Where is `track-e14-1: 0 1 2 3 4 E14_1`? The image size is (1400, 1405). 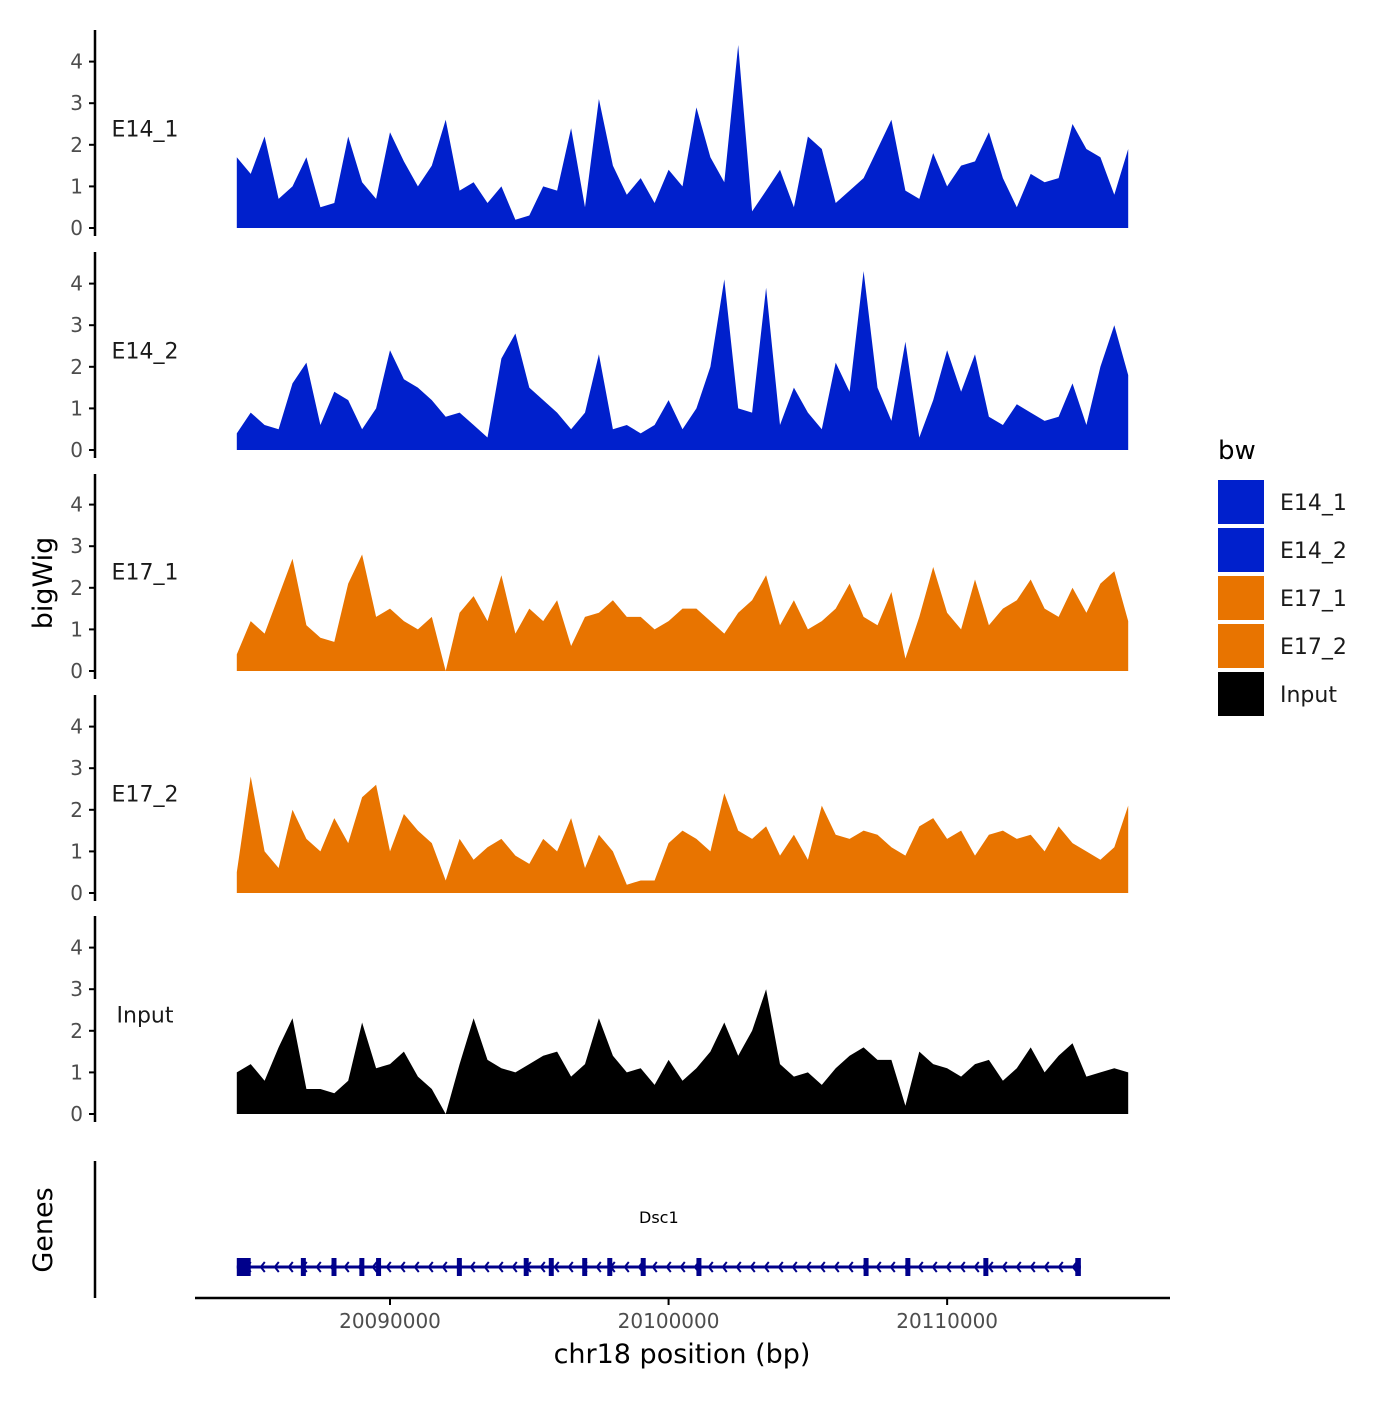 track-e14-1: 0 1 2 3 4 E14_1 is located at coordinates (599, 135).